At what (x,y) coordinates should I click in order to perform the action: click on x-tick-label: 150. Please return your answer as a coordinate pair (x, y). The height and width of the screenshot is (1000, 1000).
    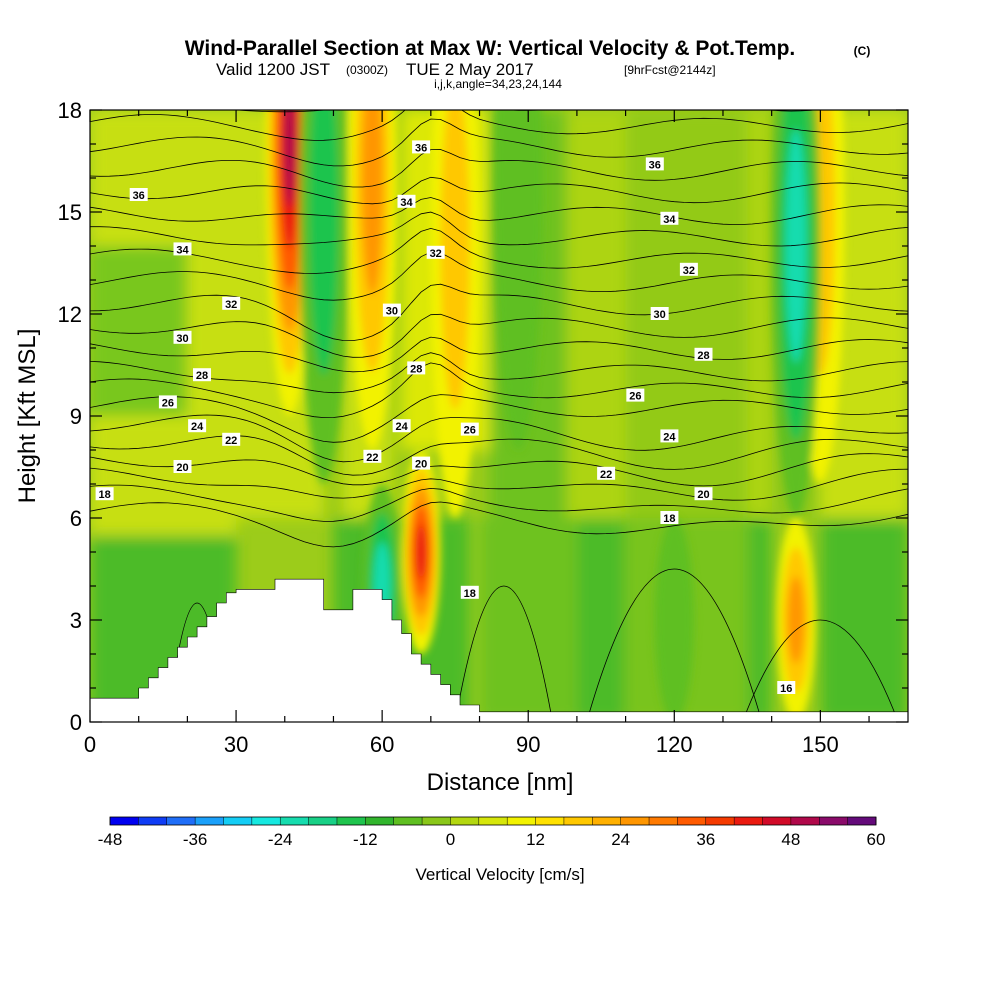
    Looking at the image, I should click on (820, 744).